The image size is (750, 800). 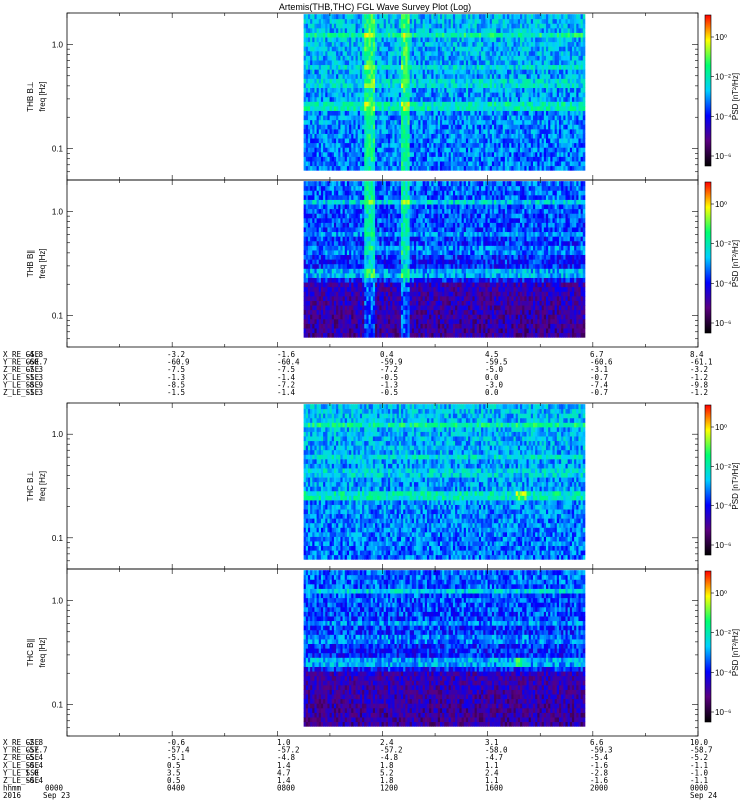 What do you see at coordinates (30, 96) in the screenshot?
I see `panel-ylabel: THB B⊥` at bounding box center [30, 96].